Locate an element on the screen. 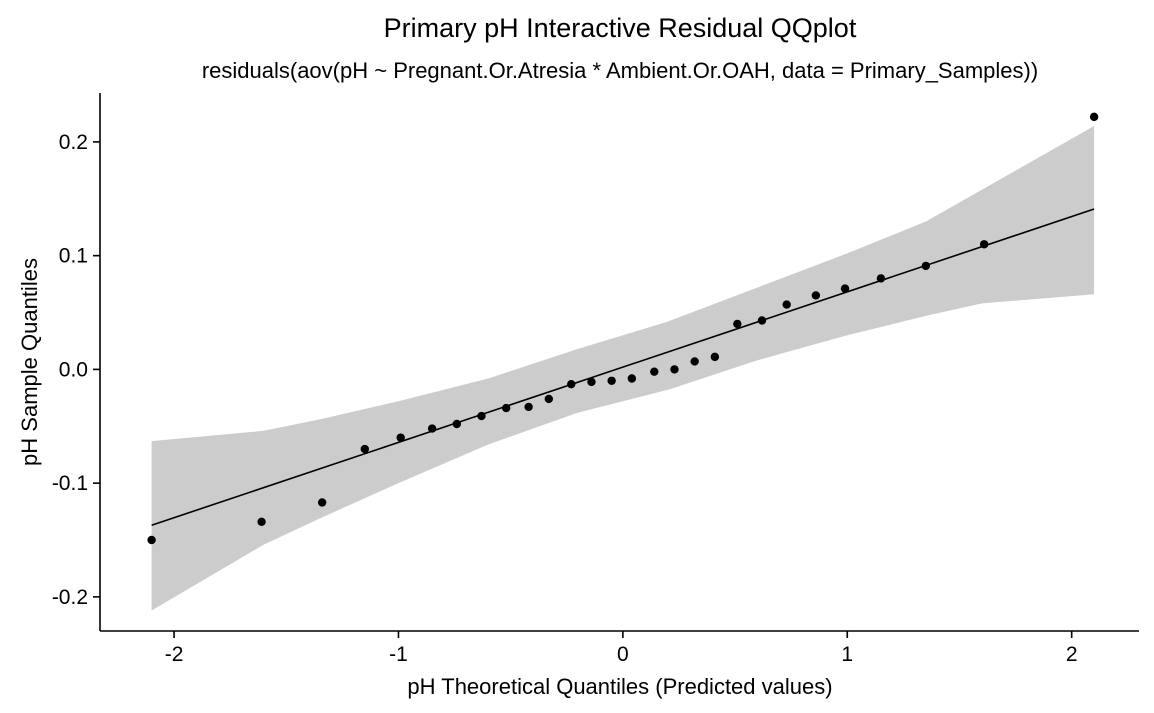  y-tick-label: 0.1 is located at coordinates (73, 256).